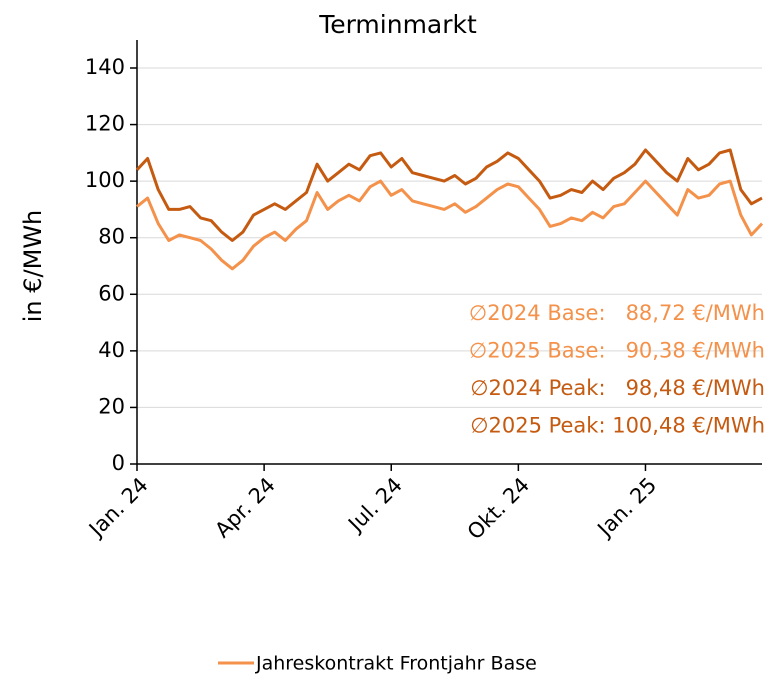 The width and height of the screenshot is (769, 678). Describe the element at coordinates (617, 351) in the screenshot. I see `annotation: ∅2025 Base: 90,38 €/MWh` at that location.